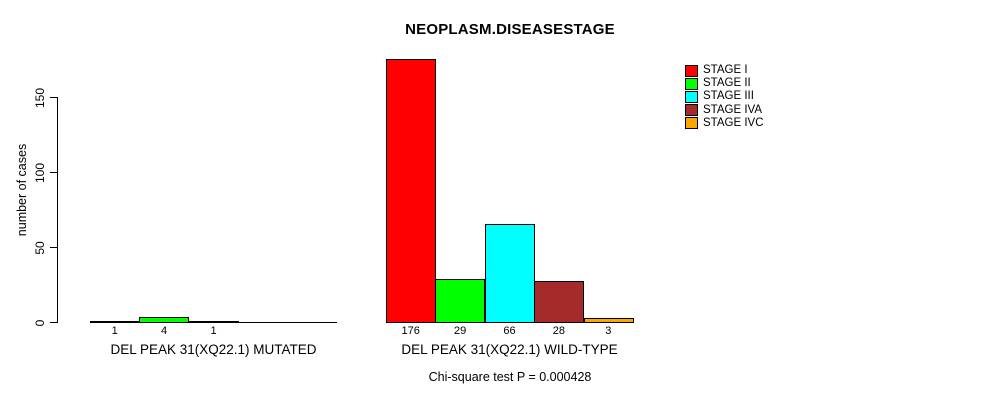 The image size is (990, 400). Describe the element at coordinates (733, 122) in the screenshot. I see `legend-label: STAGE IVC` at that location.